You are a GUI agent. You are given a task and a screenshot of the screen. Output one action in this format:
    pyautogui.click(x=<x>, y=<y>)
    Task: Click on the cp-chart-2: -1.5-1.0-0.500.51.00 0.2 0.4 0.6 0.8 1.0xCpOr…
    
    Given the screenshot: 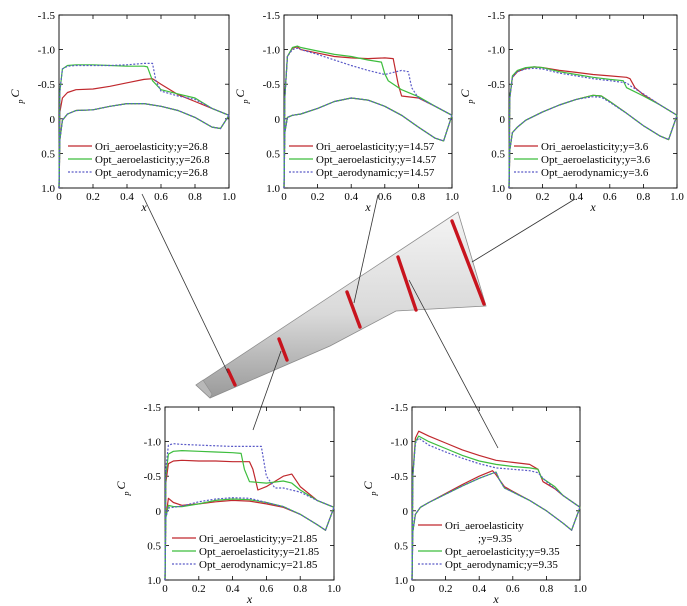 What is the action you would take?
    pyautogui.click(x=346, y=112)
    